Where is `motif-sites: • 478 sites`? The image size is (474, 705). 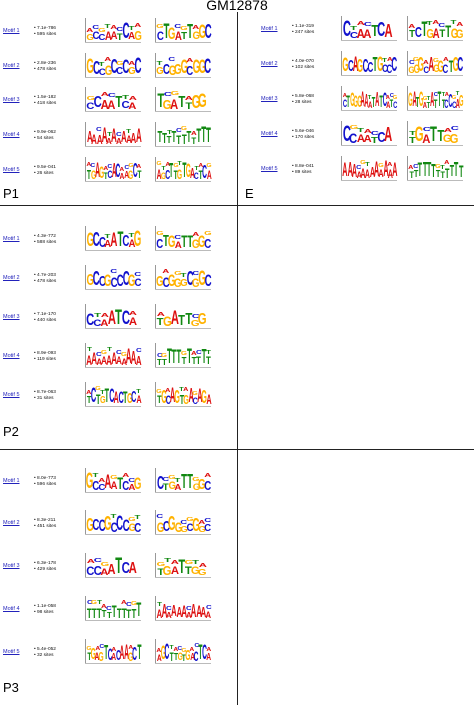
motif-sites: • 478 sites is located at coordinates (45, 69).